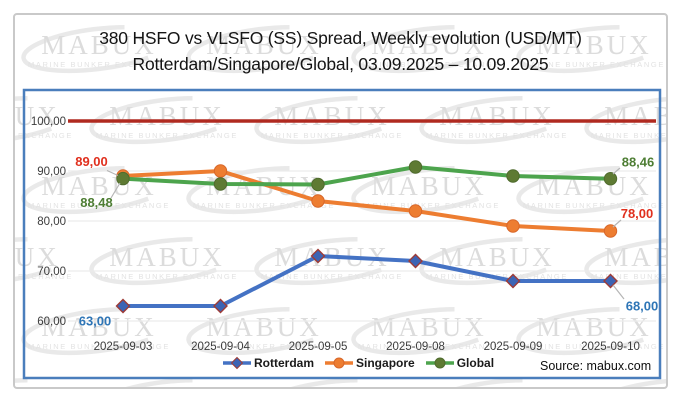  What do you see at coordinates (415, 347) in the screenshot?
I see `x-axis-tick: 2025-09-08` at bounding box center [415, 347].